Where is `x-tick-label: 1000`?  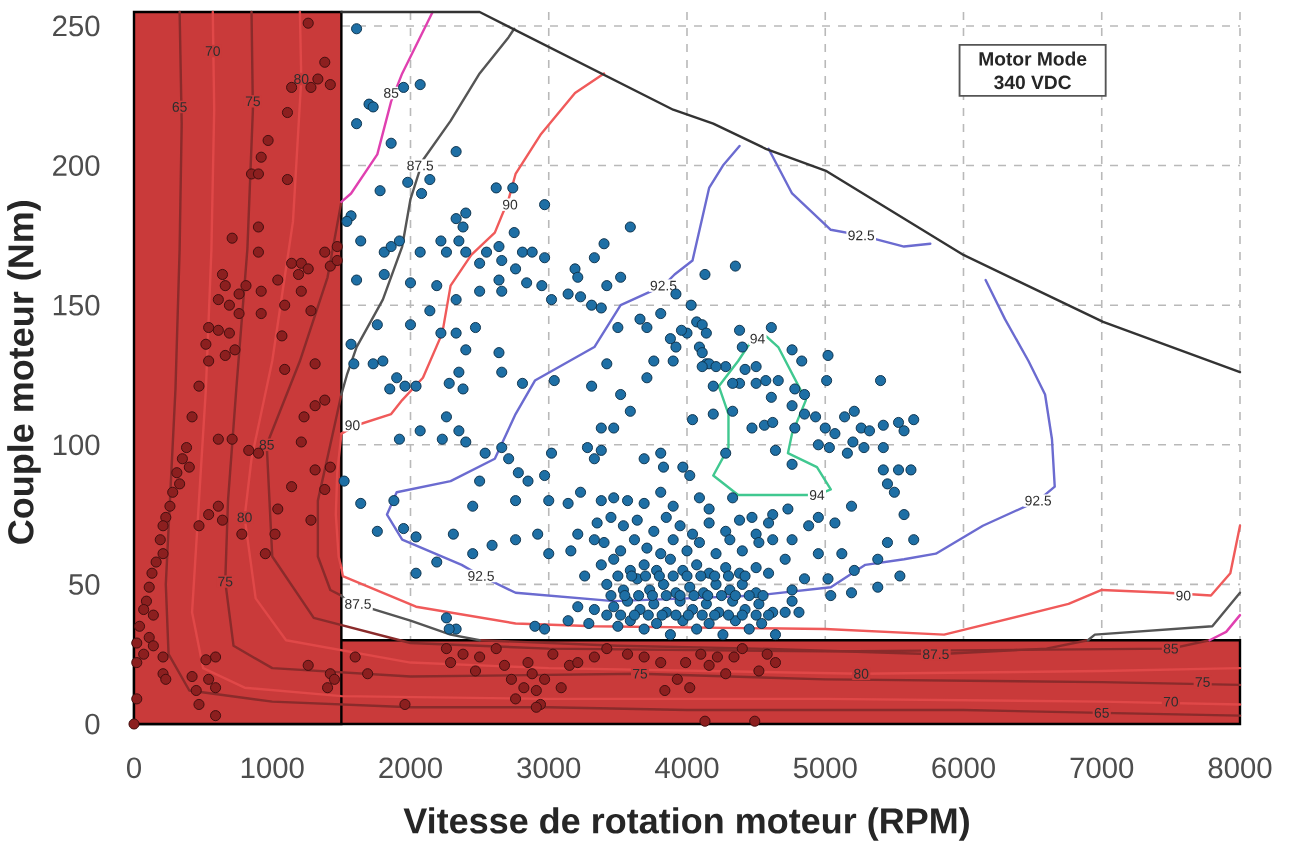 x-tick-label: 1000 is located at coordinates (272, 768).